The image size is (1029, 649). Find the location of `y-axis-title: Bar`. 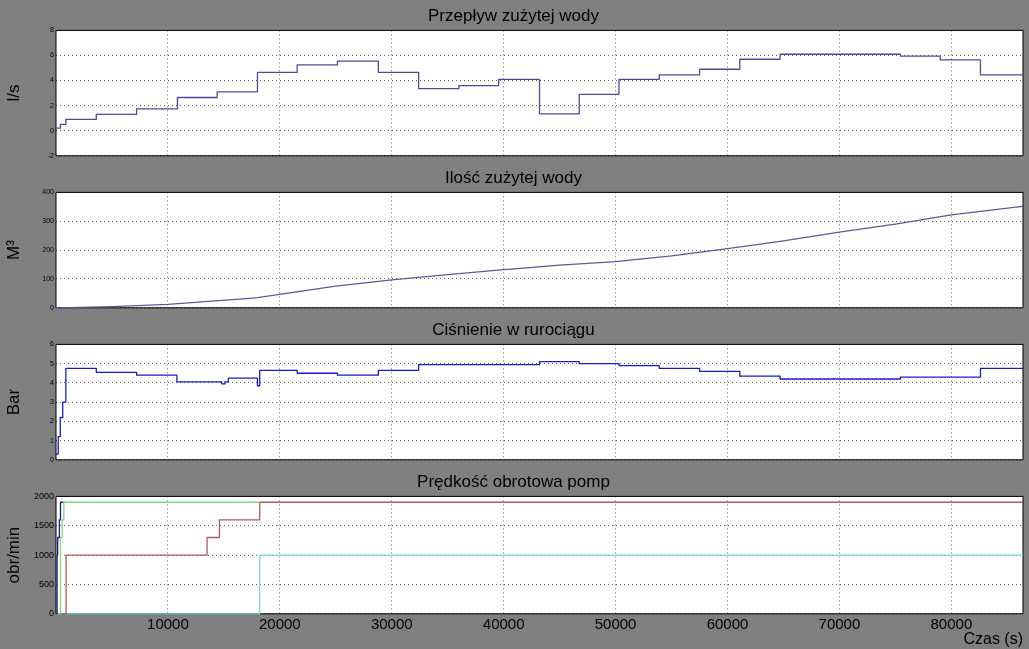

y-axis-title: Bar is located at coordinates (13, 402).